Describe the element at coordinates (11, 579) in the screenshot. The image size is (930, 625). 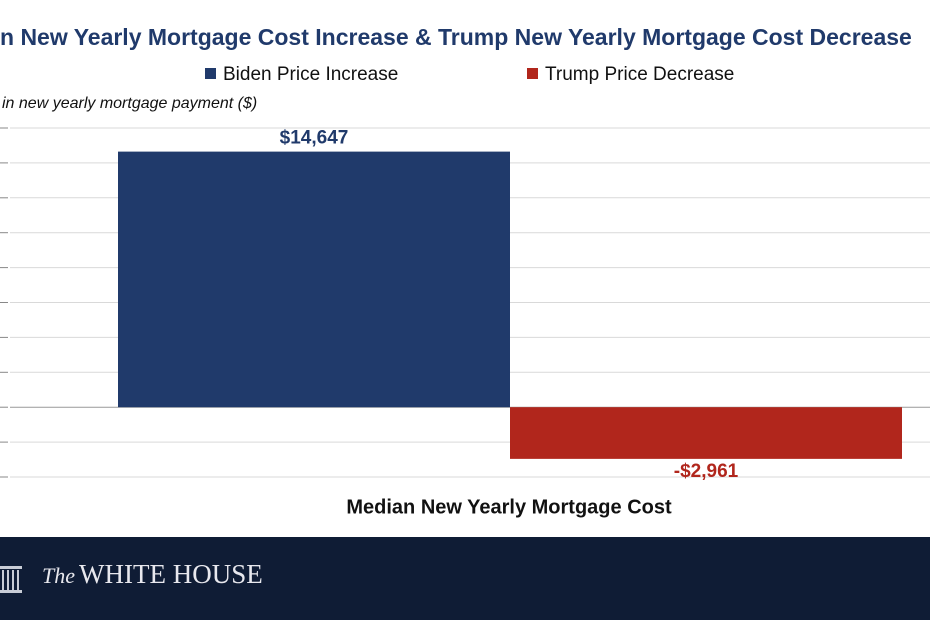
I see `logo-icon` at that location.